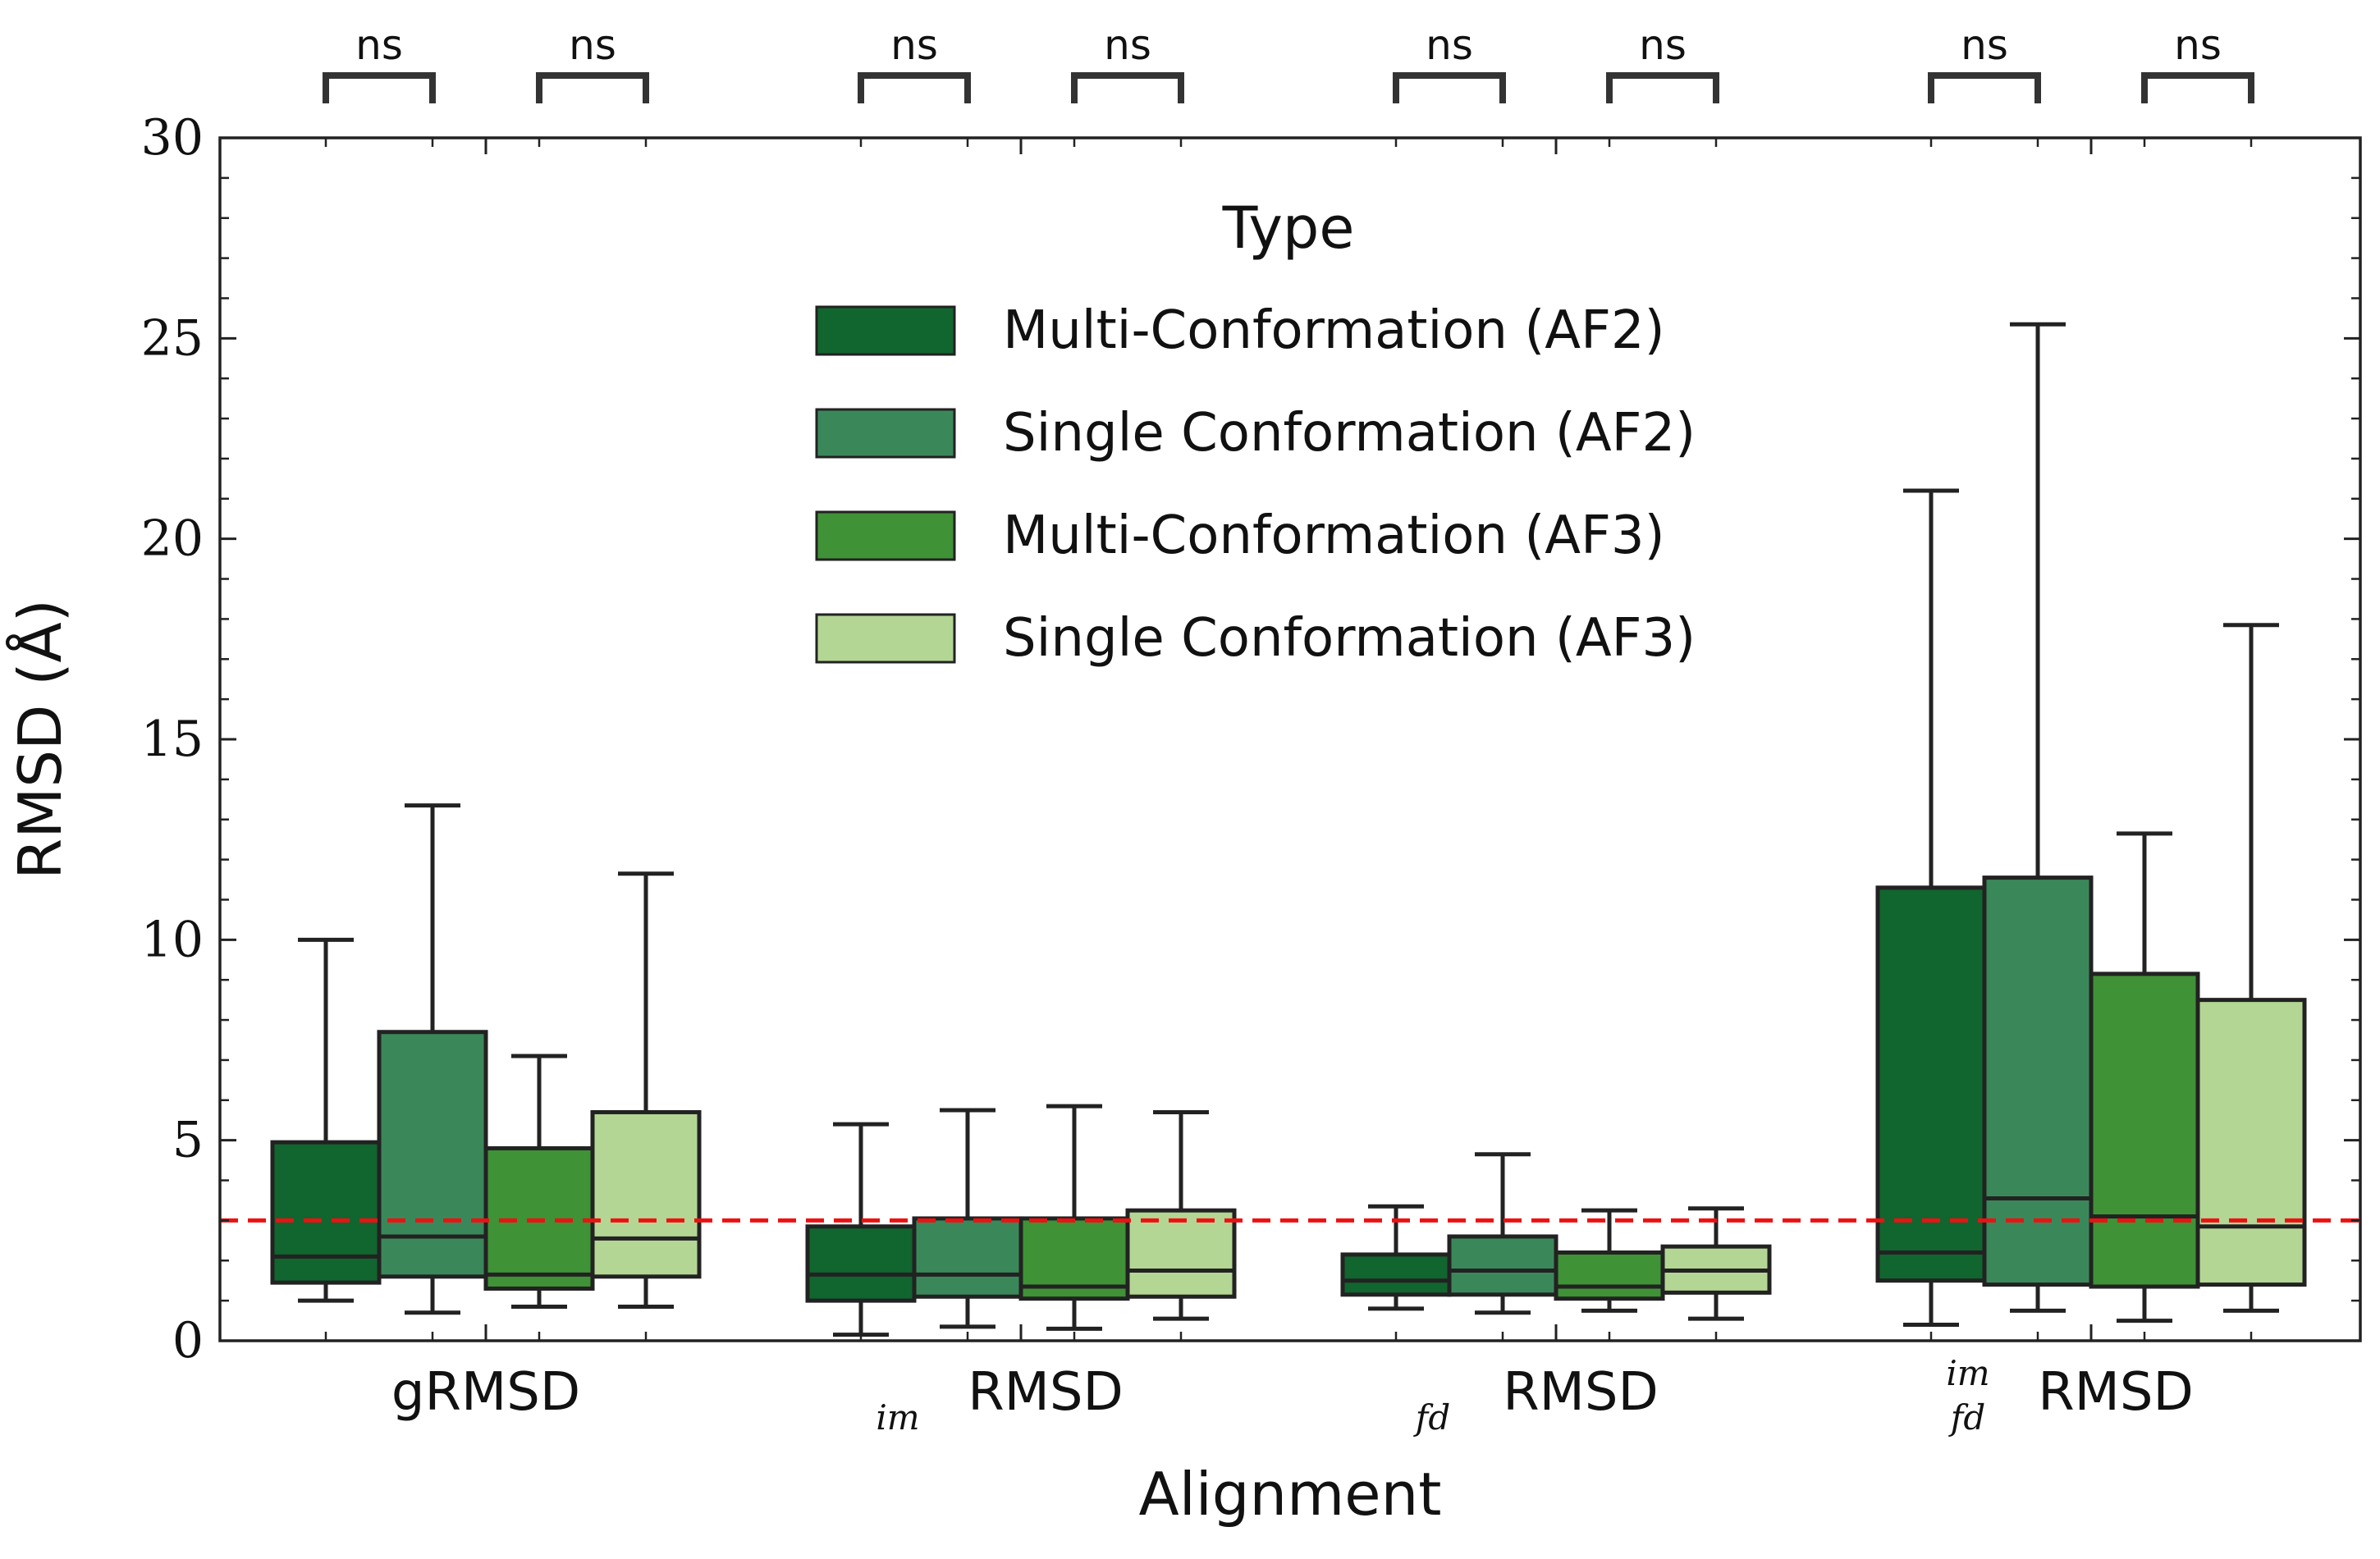 The width and height of the screenshot is (2380, 1559). What do you see at coordinates (172, 739) in the screenshot?
I see `y-tick-label: 15` at bounding box center [172, 739].